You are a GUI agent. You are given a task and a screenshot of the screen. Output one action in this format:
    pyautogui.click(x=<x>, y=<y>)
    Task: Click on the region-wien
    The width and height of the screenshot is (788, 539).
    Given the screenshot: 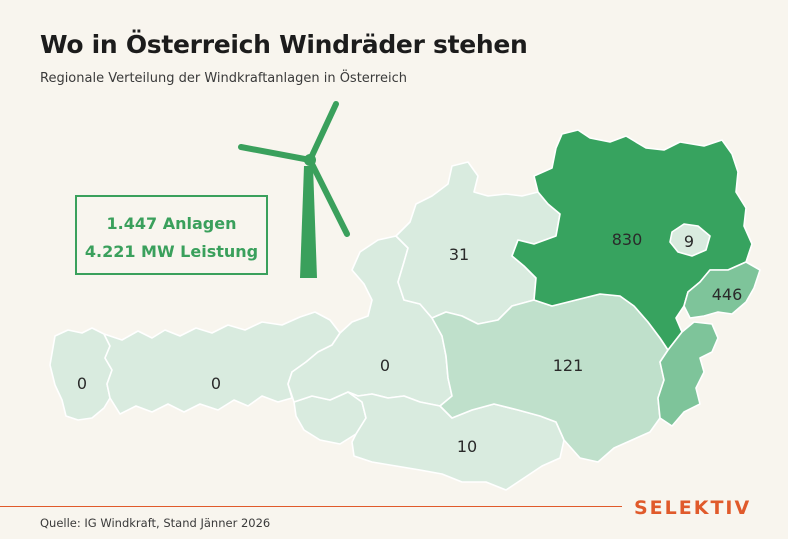 What is the action you would take?
    pyautogui.click(x=690, y=240)
    